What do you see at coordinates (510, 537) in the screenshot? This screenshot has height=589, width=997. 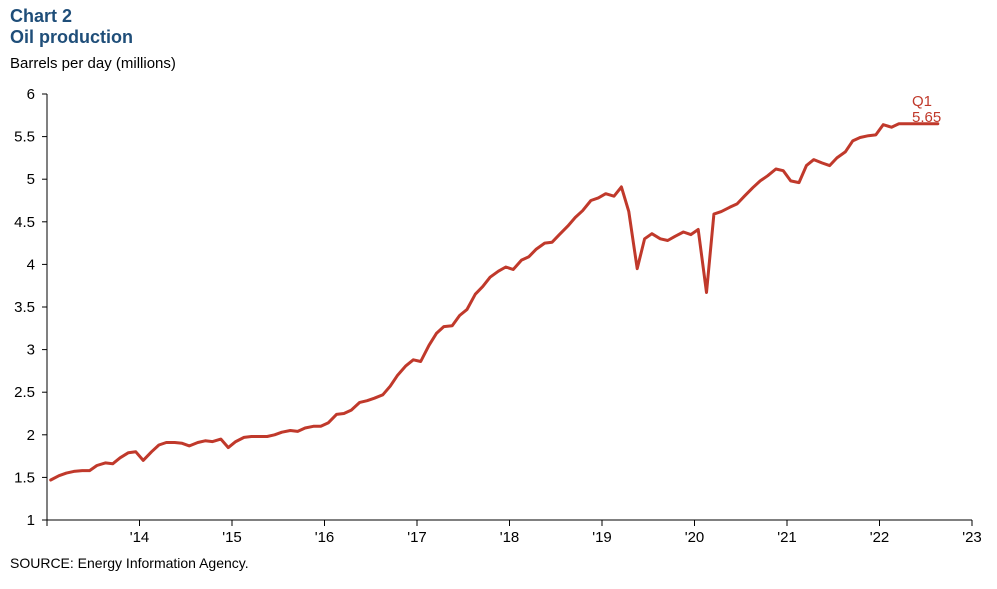 I see `x-tick-label: '18` at bounding box center [510, 537].